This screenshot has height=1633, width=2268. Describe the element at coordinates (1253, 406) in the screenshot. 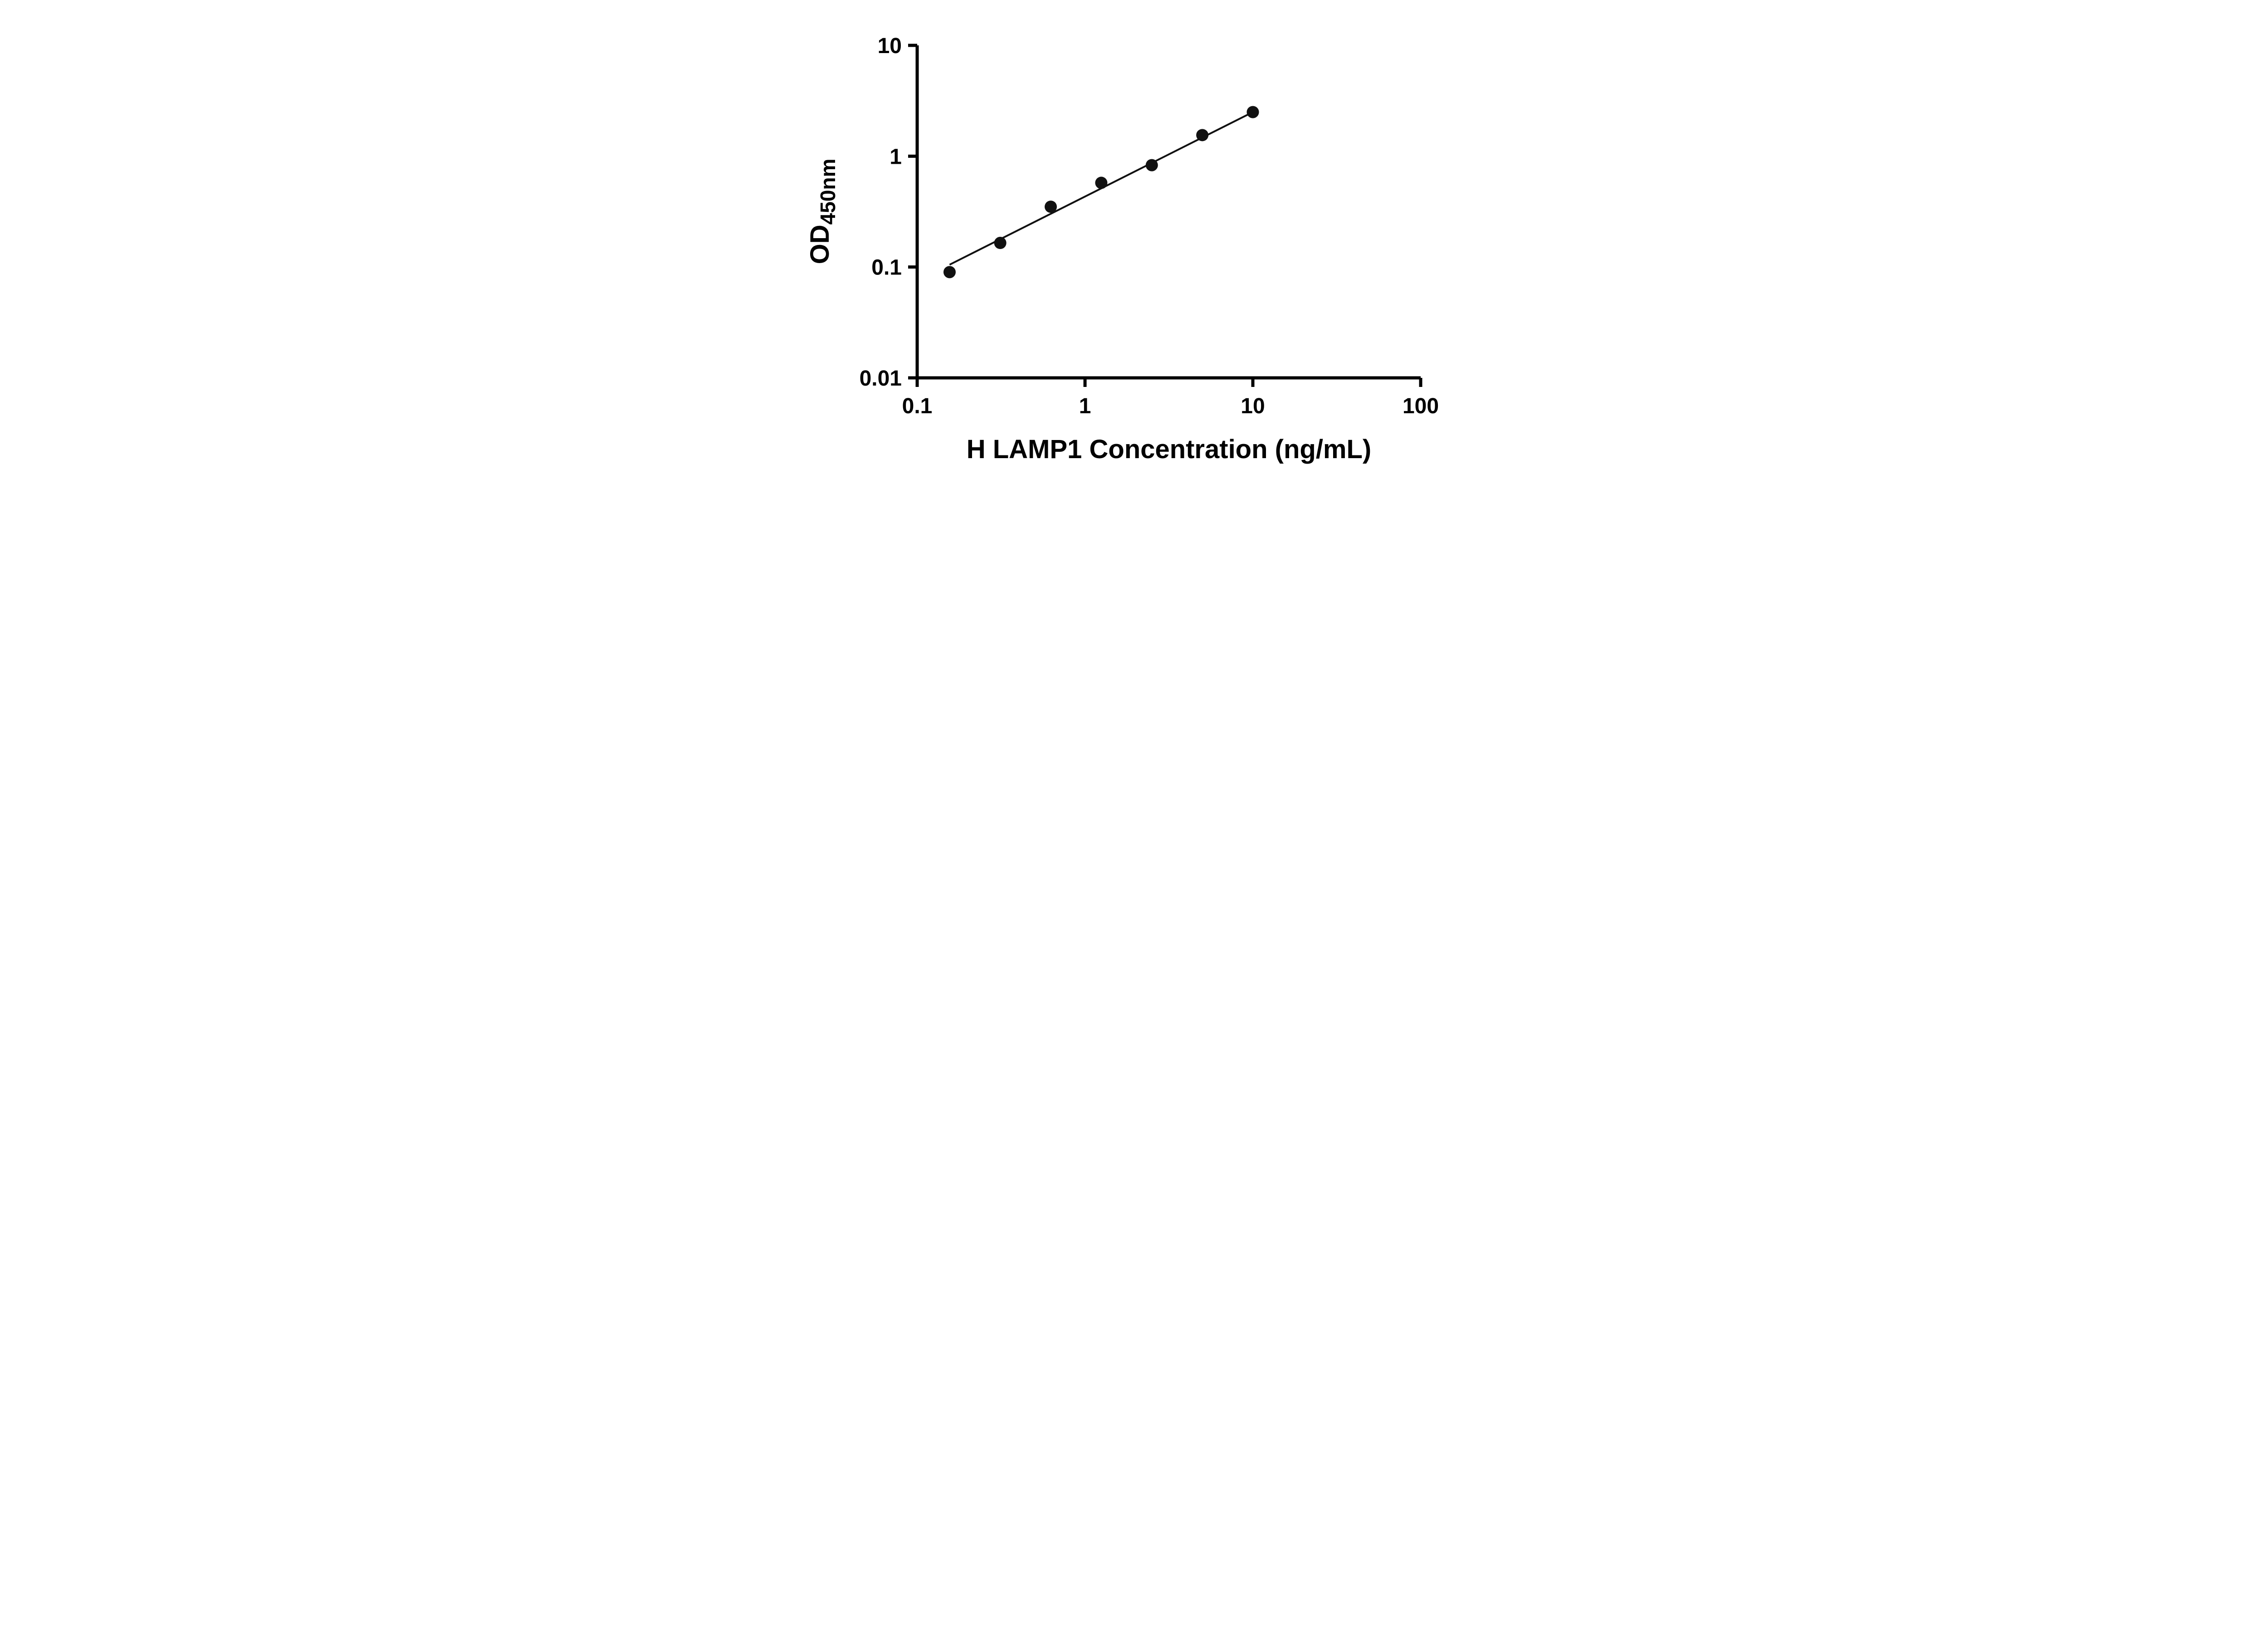

I see `x-tick-label: 10` at that location.